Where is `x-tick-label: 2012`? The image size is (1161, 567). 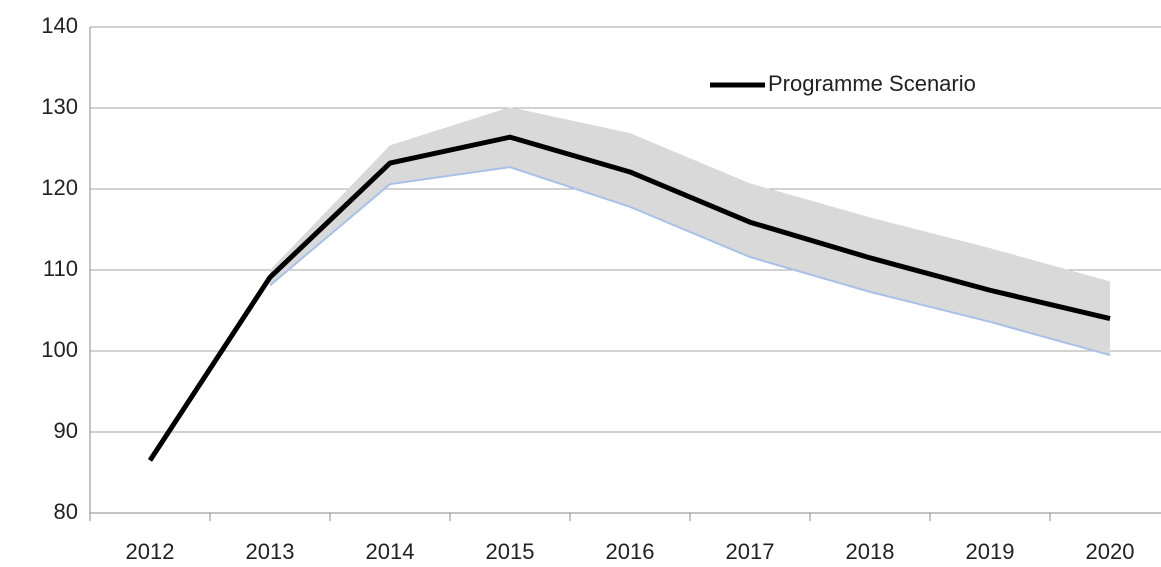
x-tick-label: 2012 is located at coordinates (150, 551).